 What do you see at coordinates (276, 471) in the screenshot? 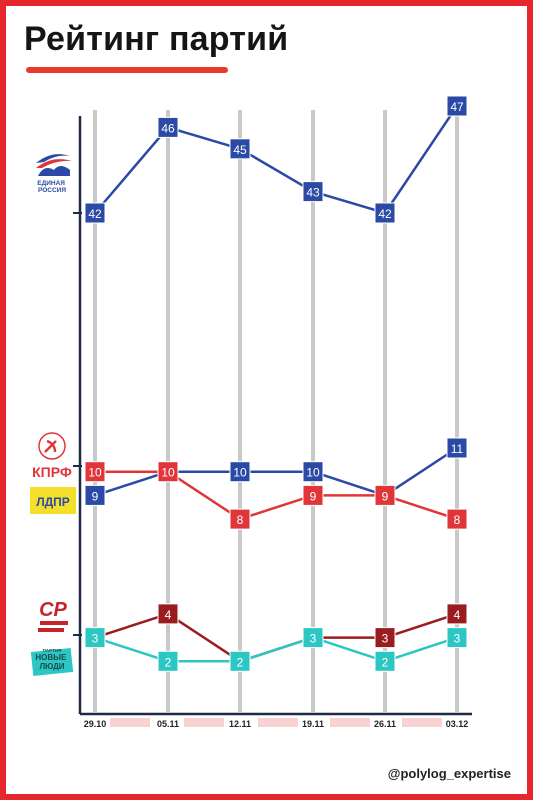
I see `series-line-ldpr` at bounding box center [276, 471].